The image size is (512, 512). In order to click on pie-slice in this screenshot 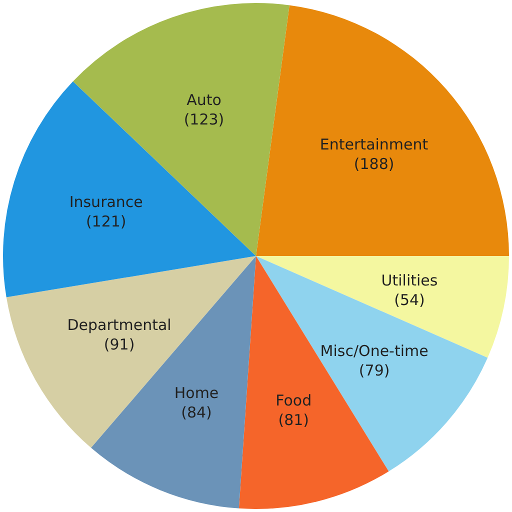, I will do `click(382, 307)`.